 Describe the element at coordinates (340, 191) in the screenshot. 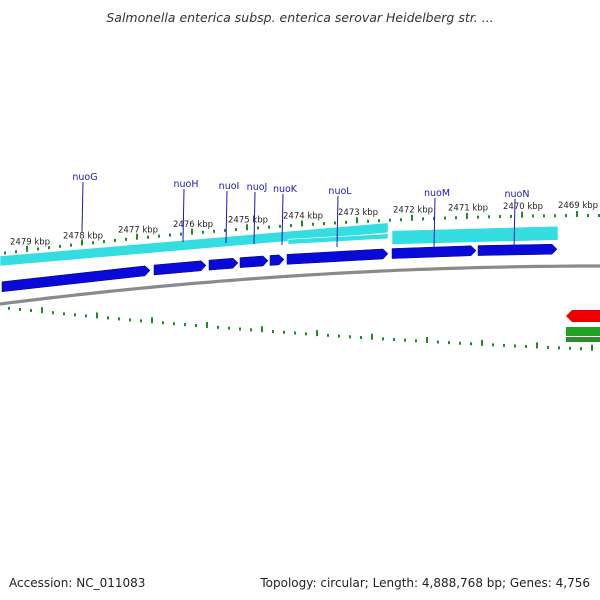

I see `gene-label: nuoL` at that location.